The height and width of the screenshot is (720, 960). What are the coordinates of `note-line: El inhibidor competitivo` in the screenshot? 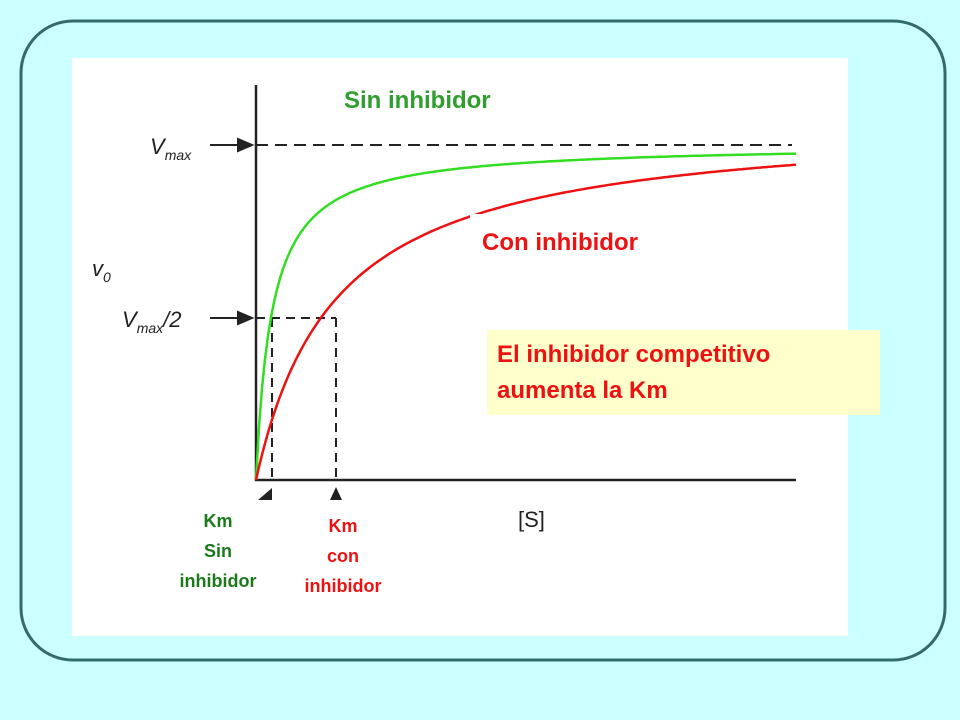 It's located at (633, 354).